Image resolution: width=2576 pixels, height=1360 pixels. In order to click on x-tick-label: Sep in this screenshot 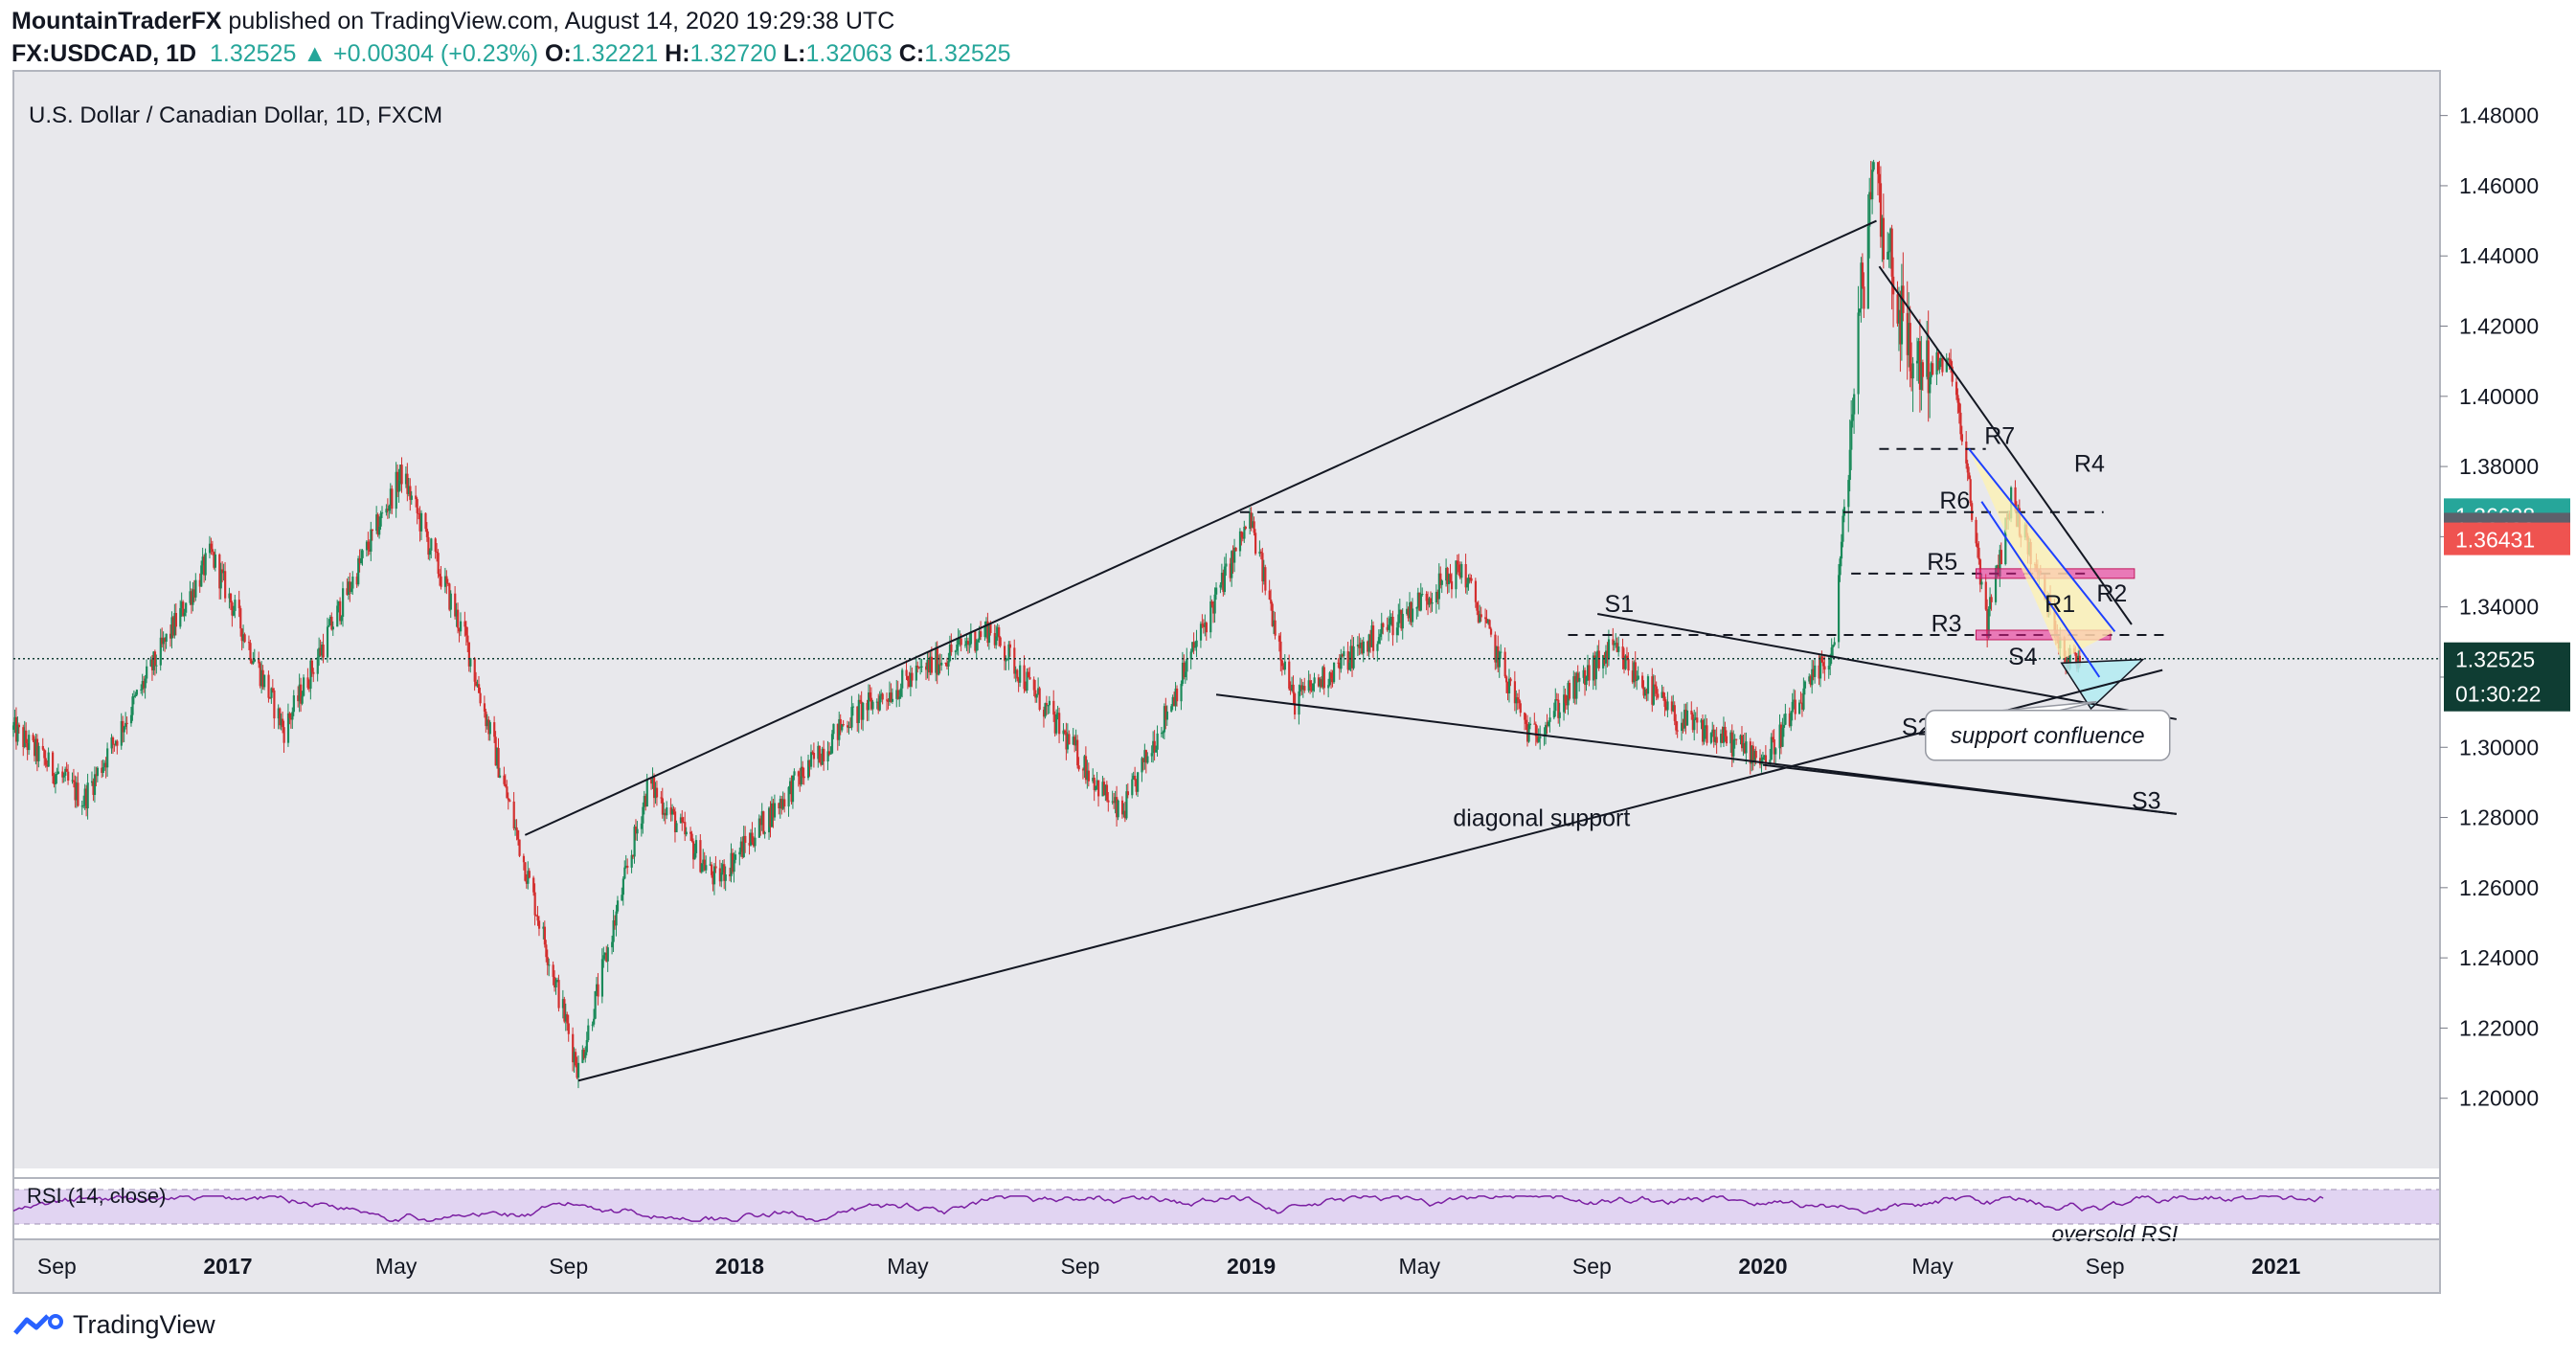, I will do `click(2105, 1266)`.